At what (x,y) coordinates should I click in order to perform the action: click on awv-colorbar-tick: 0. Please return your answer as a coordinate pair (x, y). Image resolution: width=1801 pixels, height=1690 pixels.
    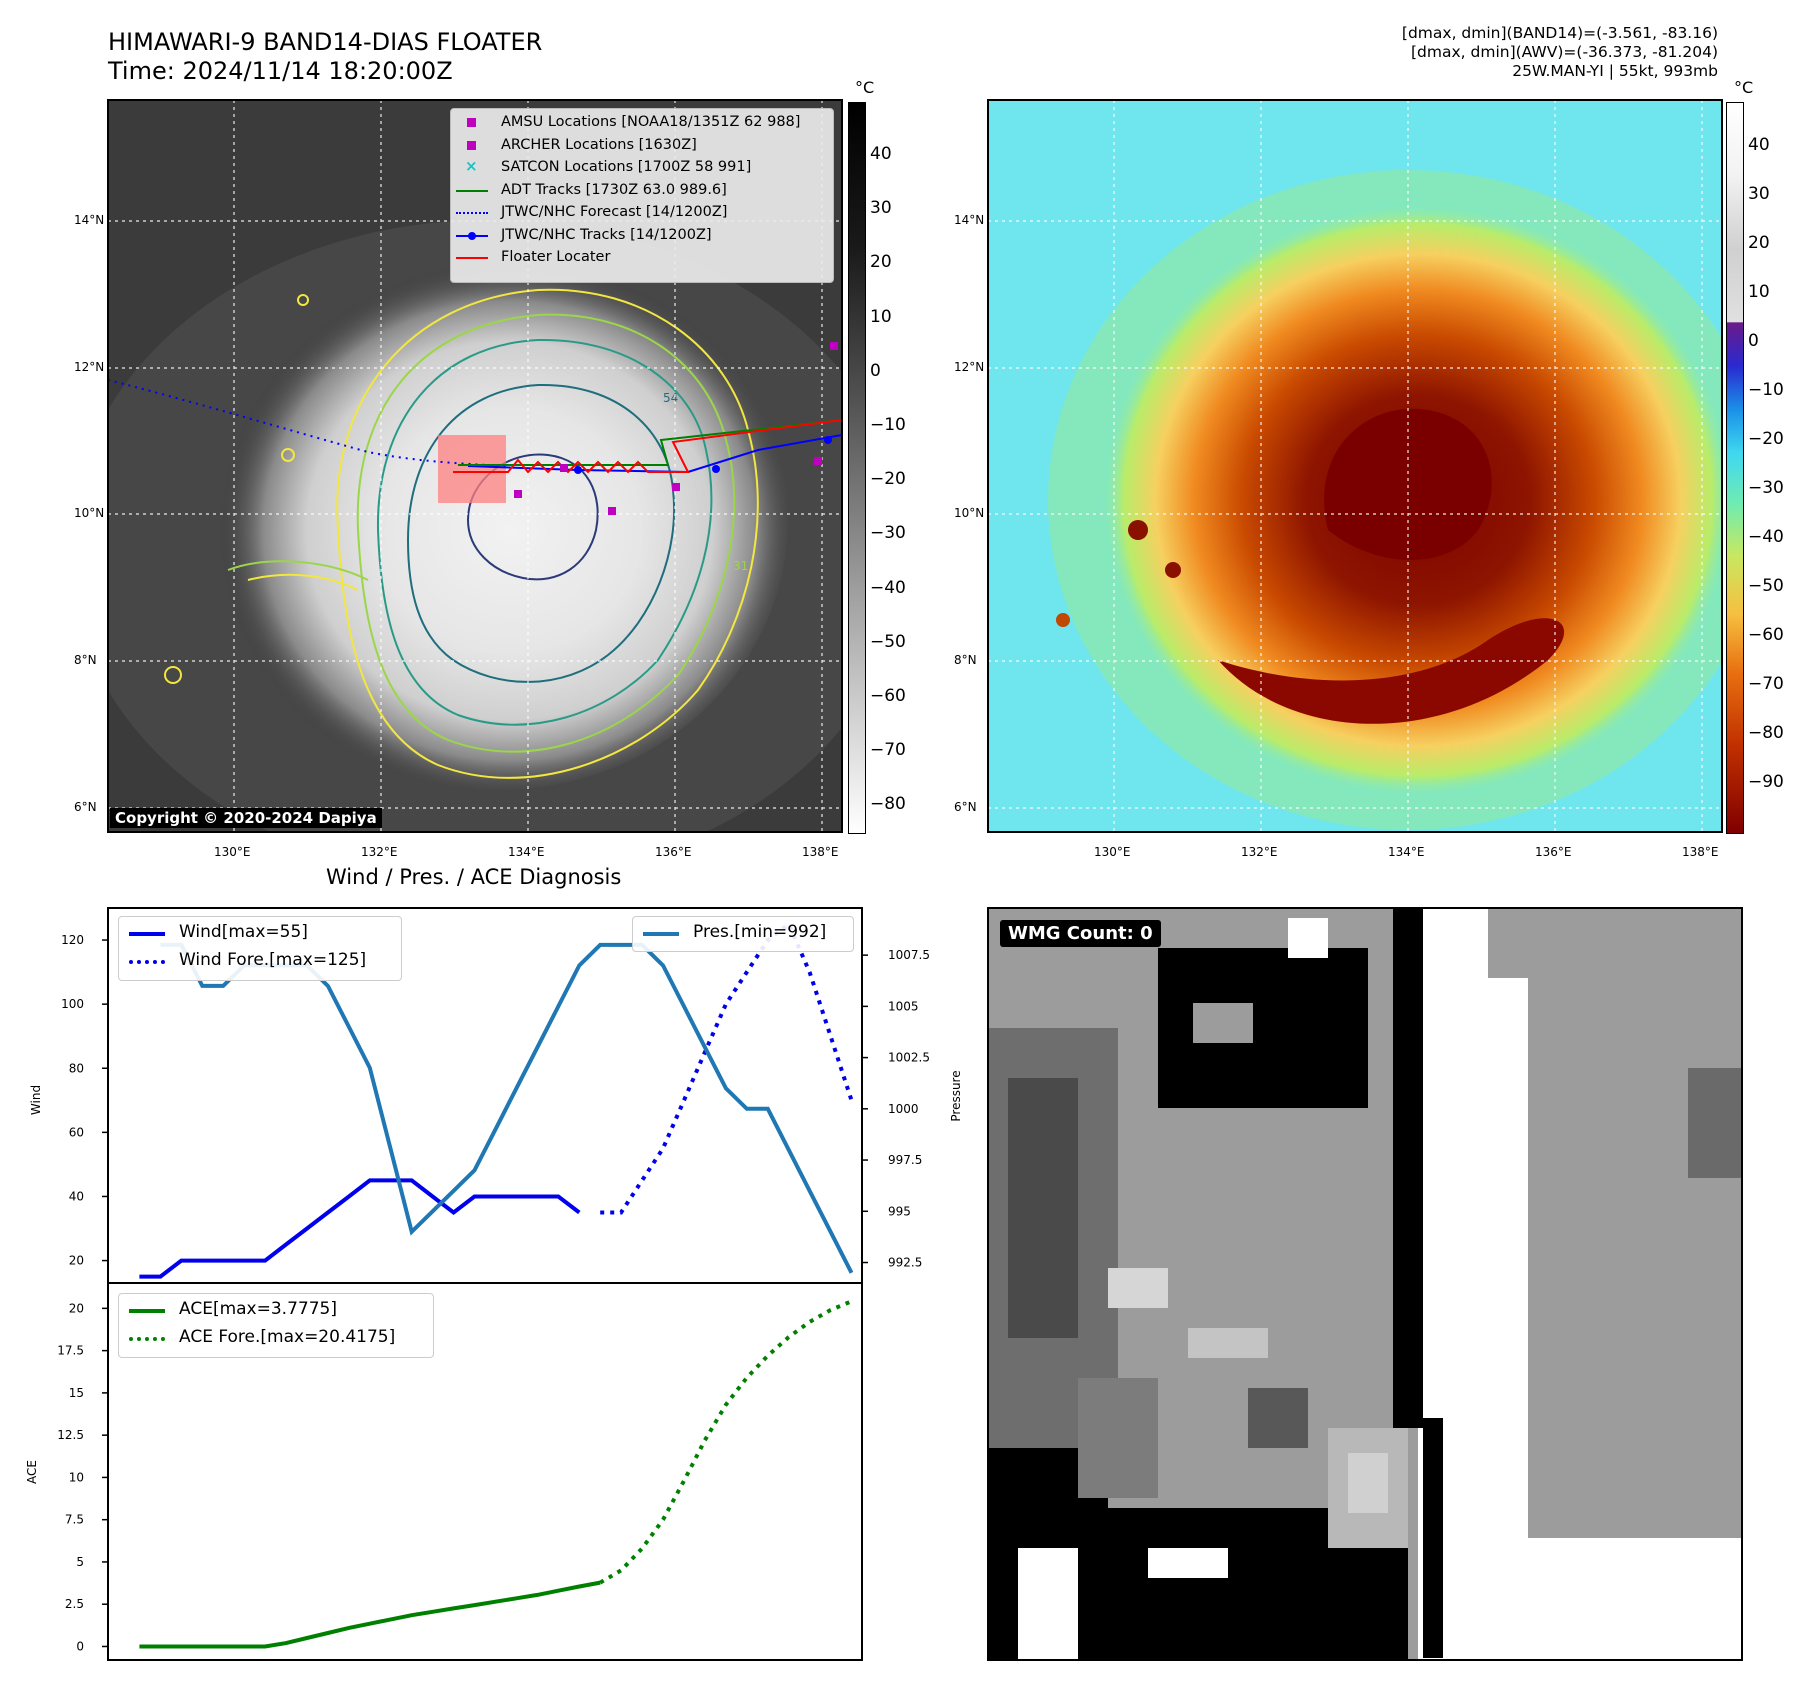
    Looking at the image, I should click on (1753, 341).